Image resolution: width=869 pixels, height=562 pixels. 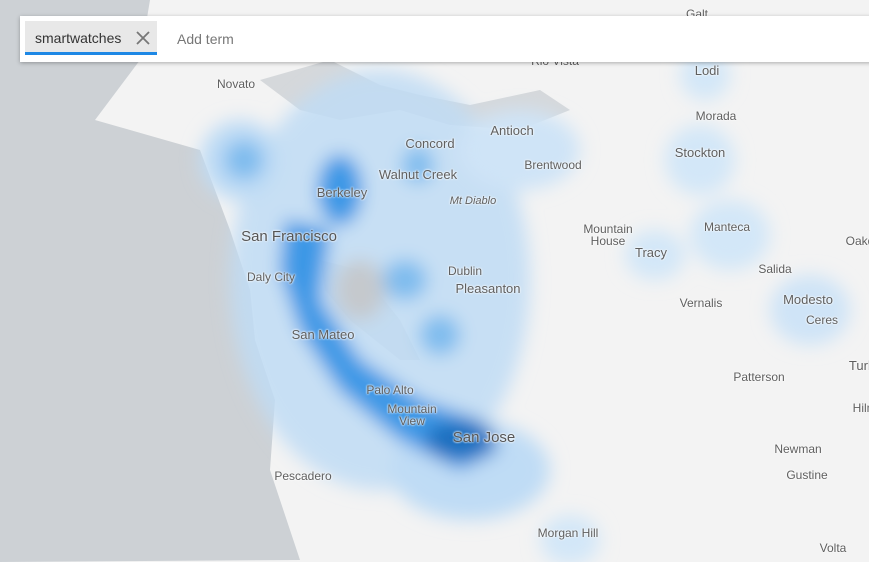 I want to click on place-label: Brentwood, so click(x=553, y=165).